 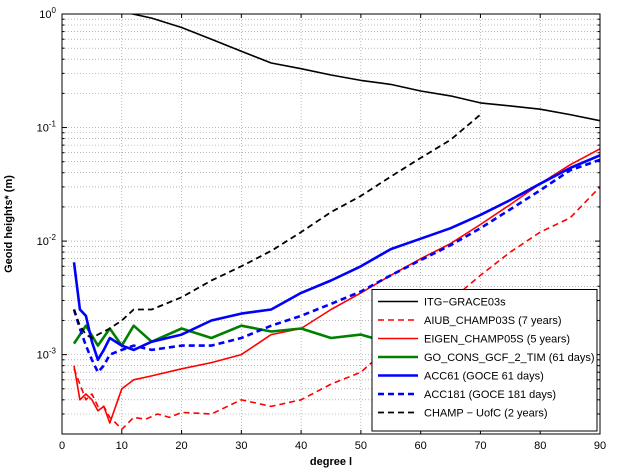 I want to click on legend-label-5: ACC61 (GOCE 61 days), so click(x=484, y=377).